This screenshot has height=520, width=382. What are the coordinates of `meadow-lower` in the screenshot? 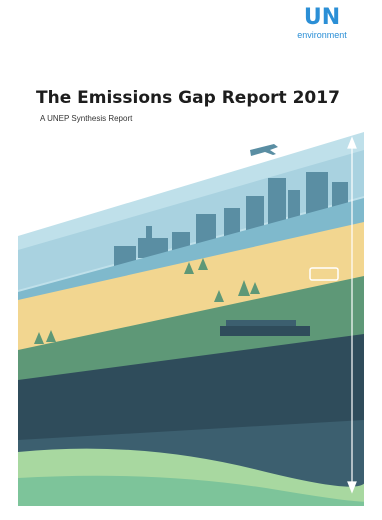 It's located at (191, 490).